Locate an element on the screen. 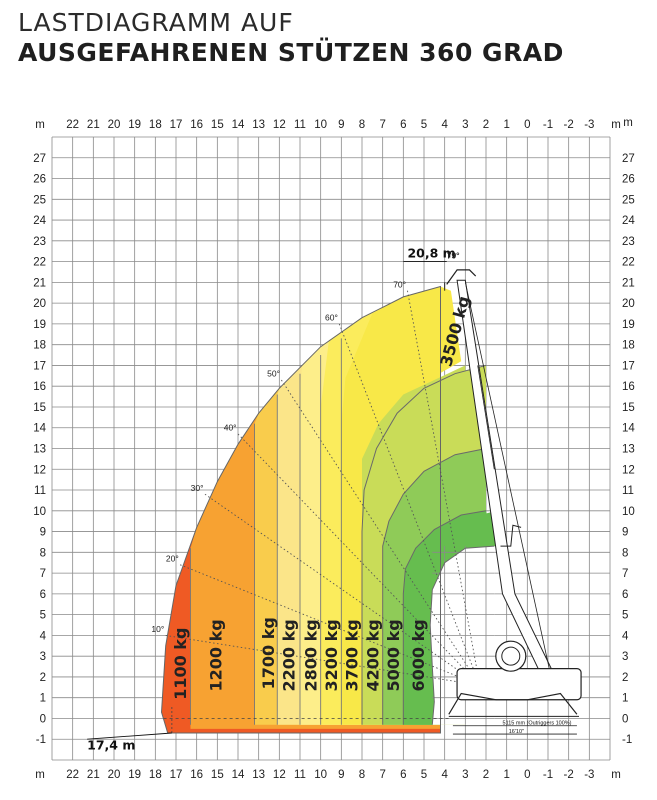 This screenshot has height=800, width=657. max-height-label: 20,8 m is located at coordinates (431, 252).